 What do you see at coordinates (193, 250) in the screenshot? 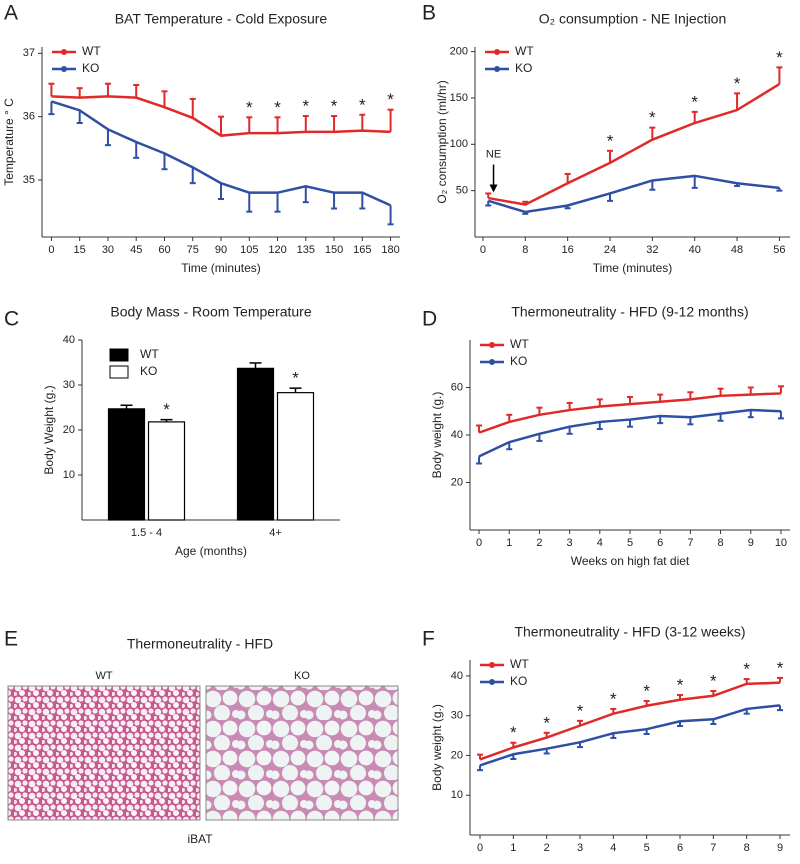
I see `x-tick-label: 75` at bounding box center [193, 250].